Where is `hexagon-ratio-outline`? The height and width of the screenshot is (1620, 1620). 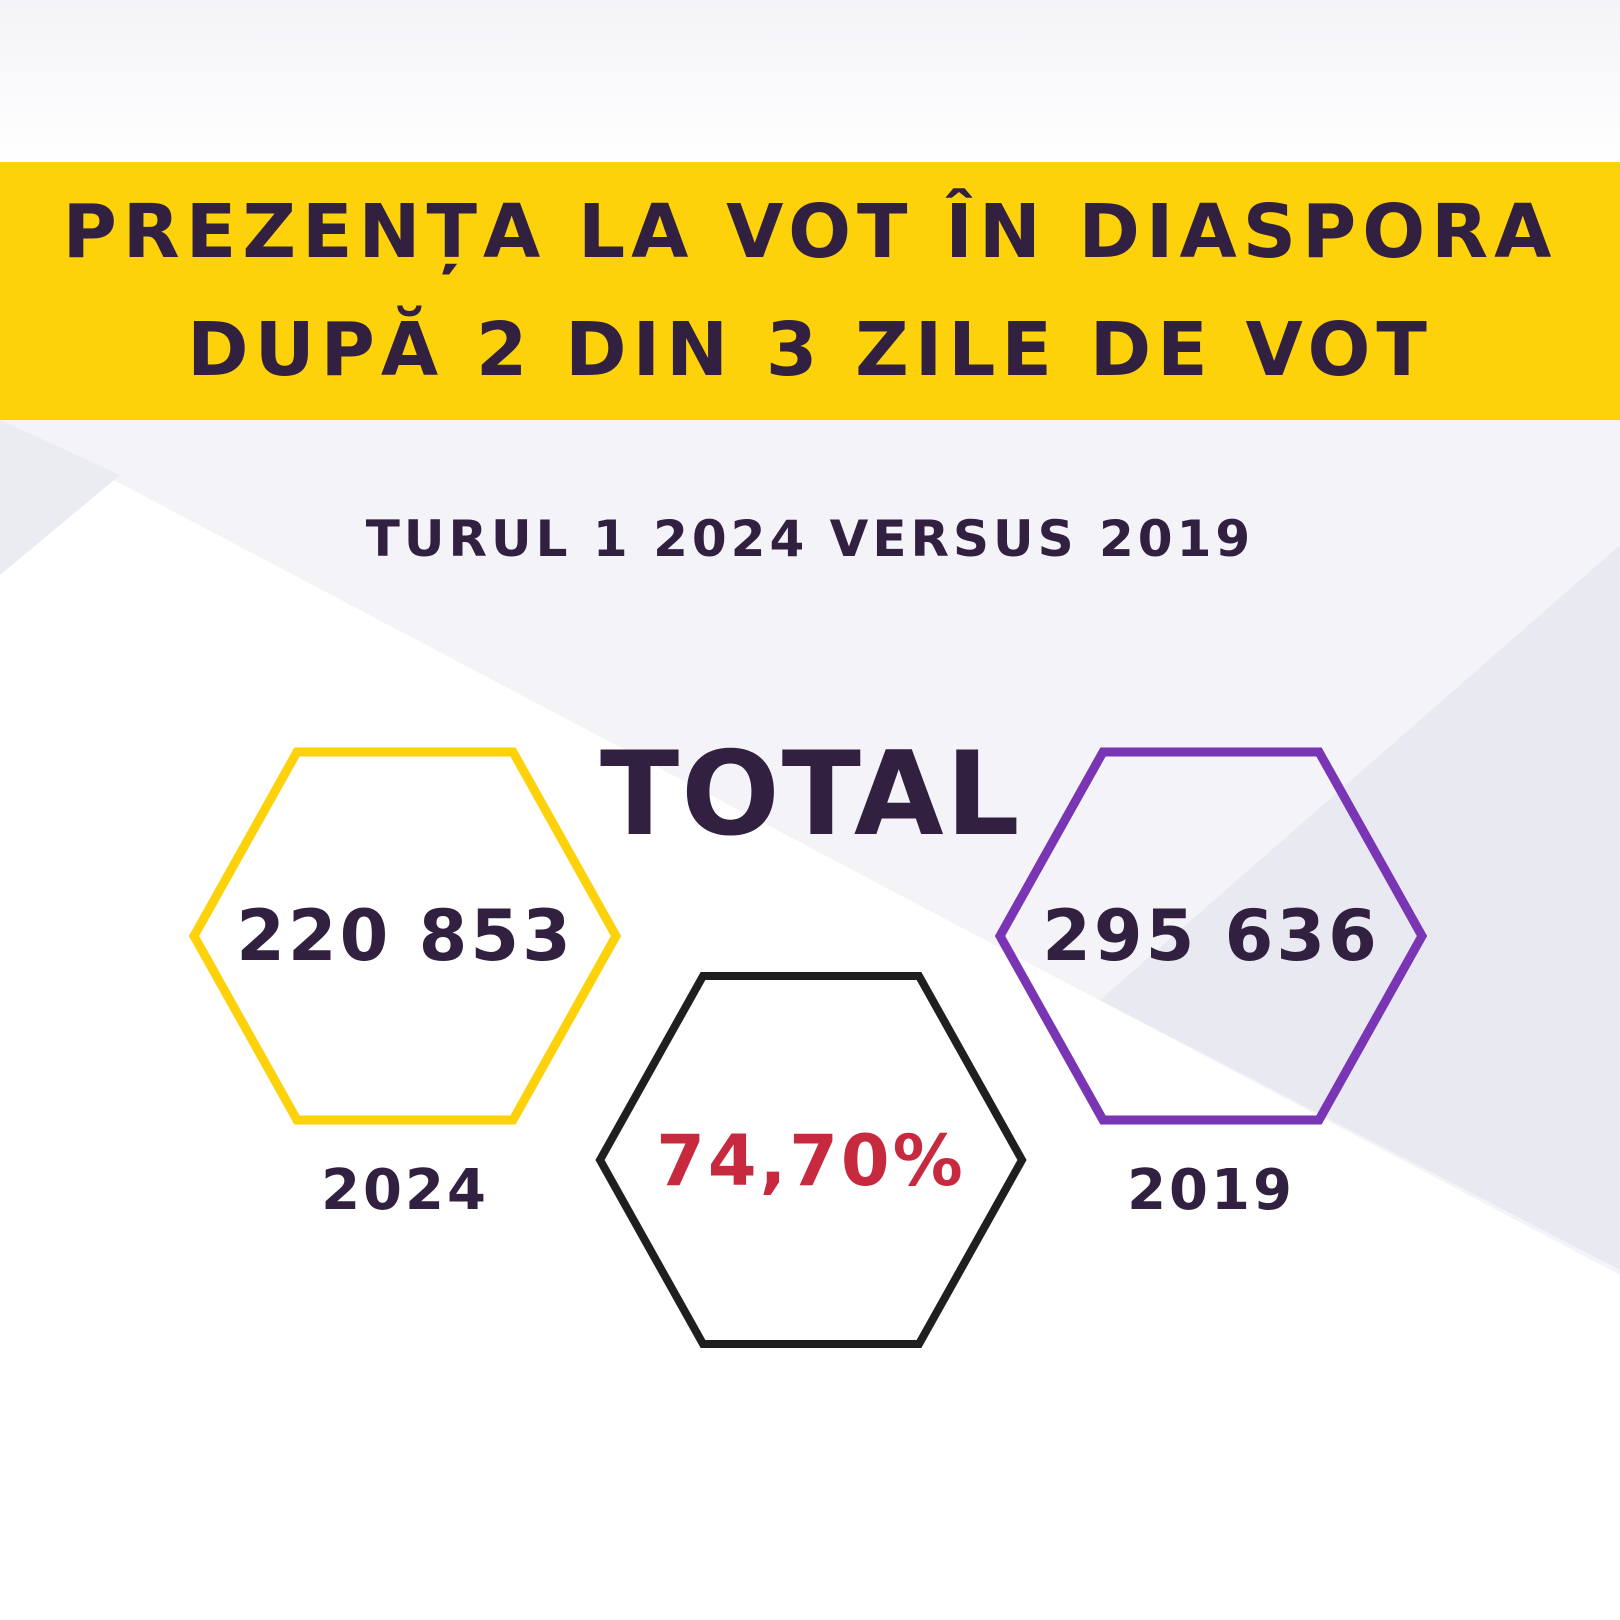
hexagon-ratio-outline is located at coordinates (811, 1160).